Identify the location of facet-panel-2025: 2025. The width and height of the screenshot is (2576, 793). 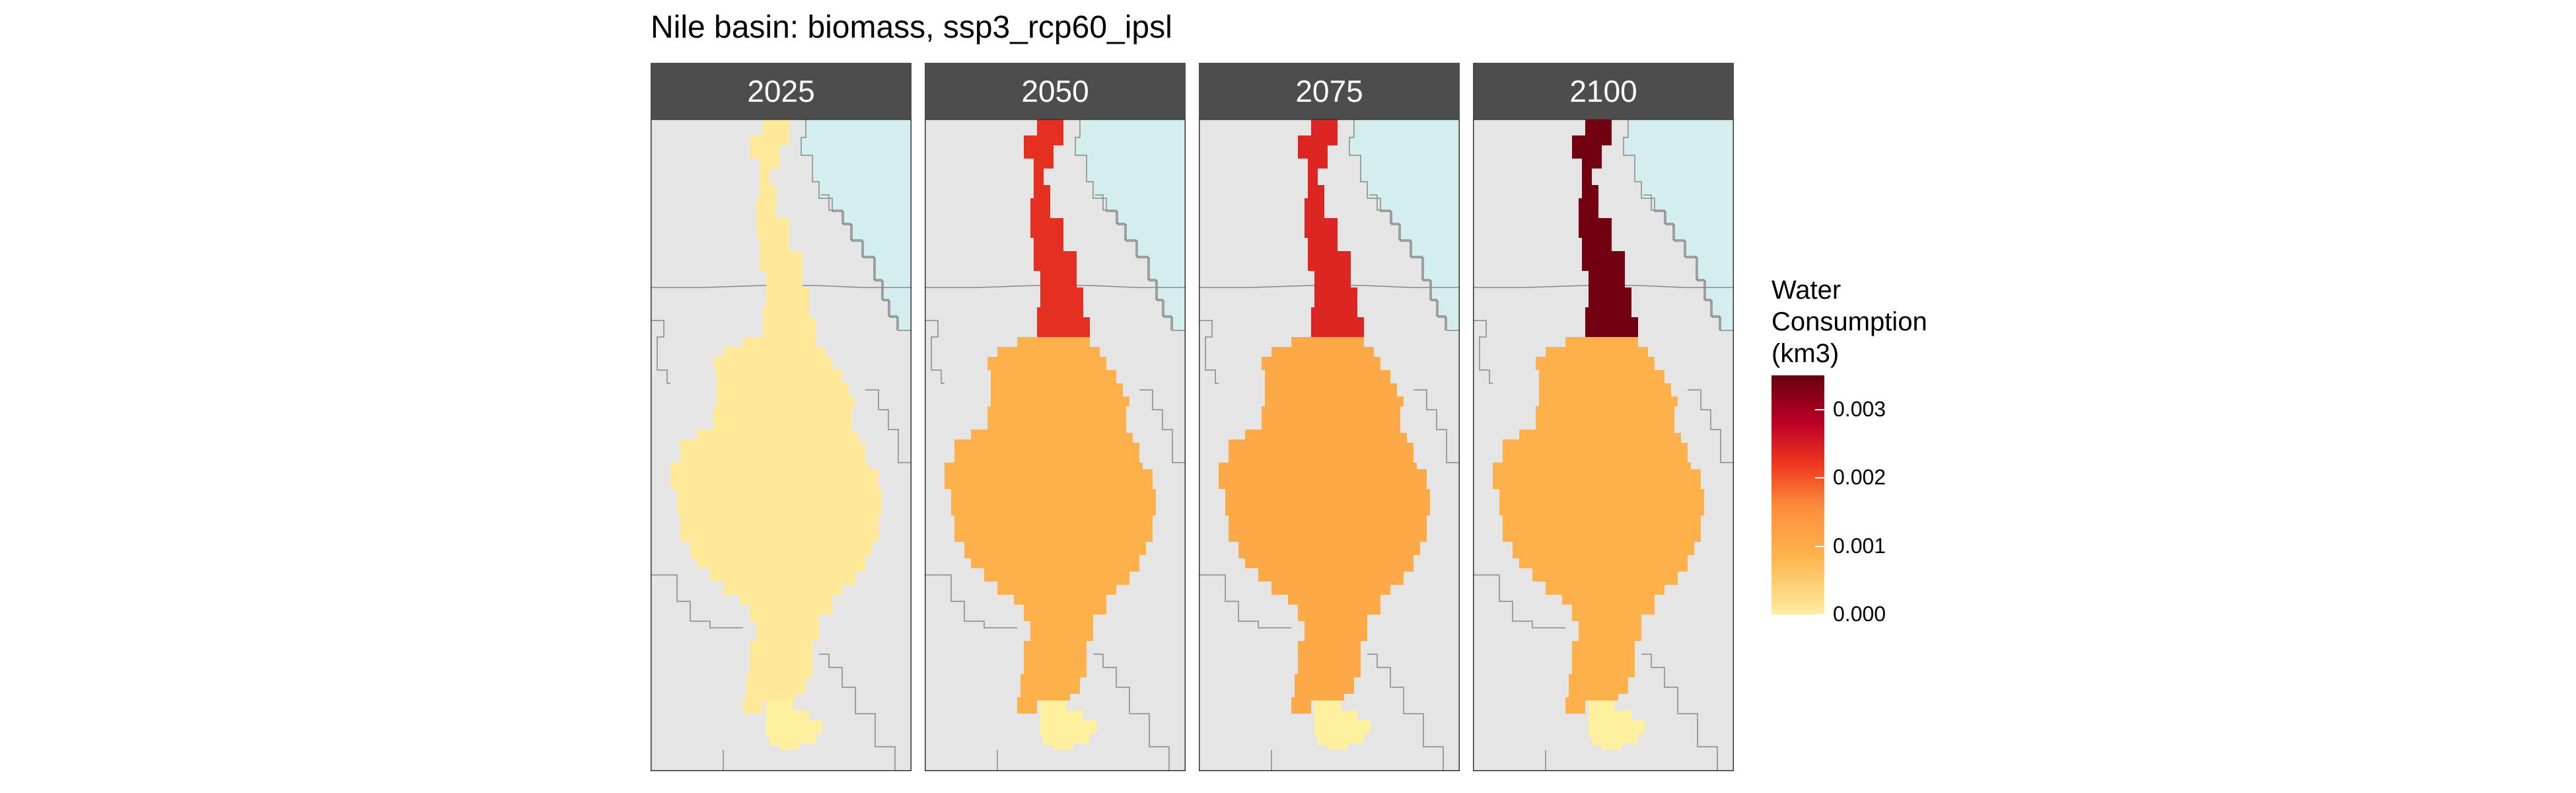
(782, 417).